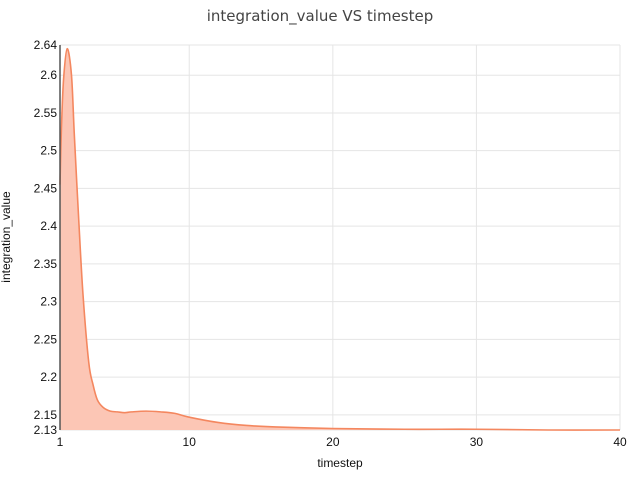 The image size is (640, 480). Describe the element at coordinates (46, 264) in the screenshot. I see `y-tick-label: 2.35` at that location.